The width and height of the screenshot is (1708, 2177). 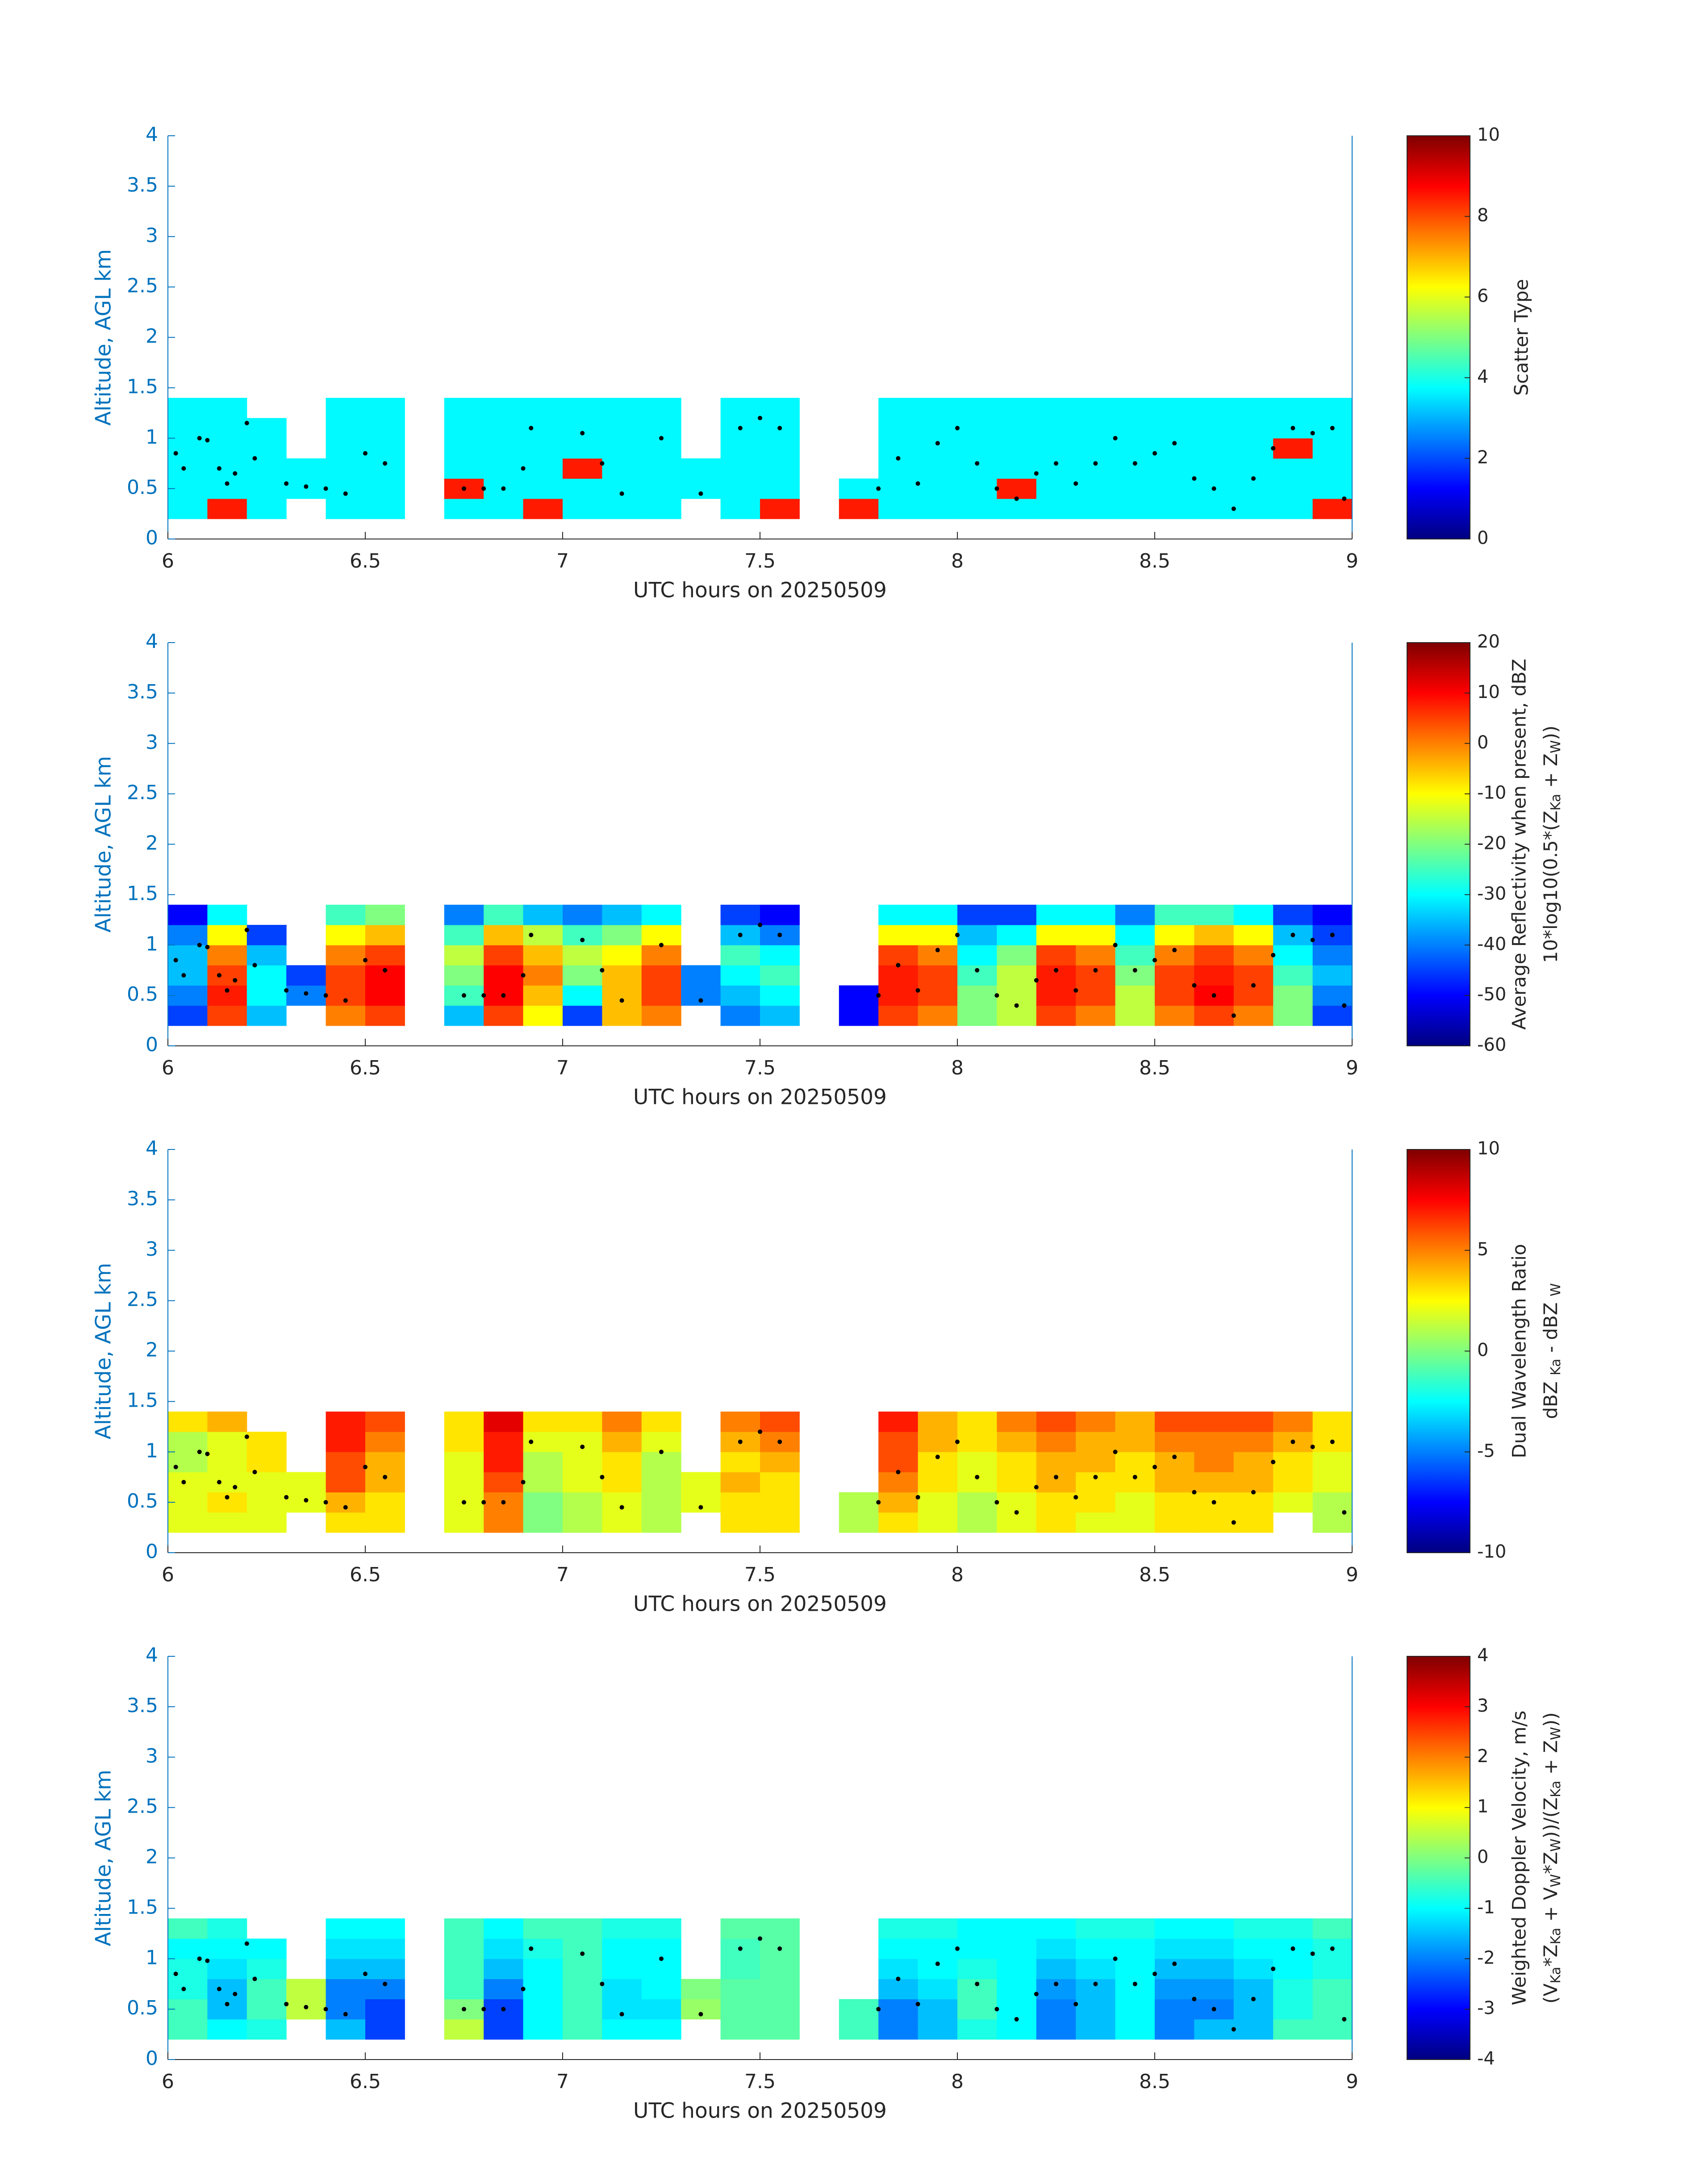 I want to click on y-tick-label: 2, so click(x=152, y=336).